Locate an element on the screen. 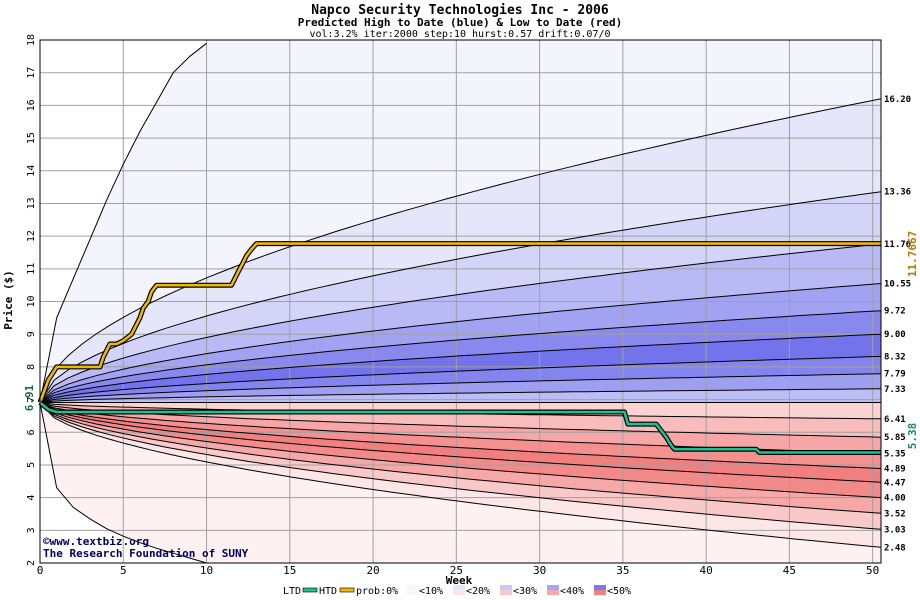 The width and height of the screenshot is (920, 600). chart-title: Napco Security Technologies Inc - 2006 is located at coordinates (460, 10).